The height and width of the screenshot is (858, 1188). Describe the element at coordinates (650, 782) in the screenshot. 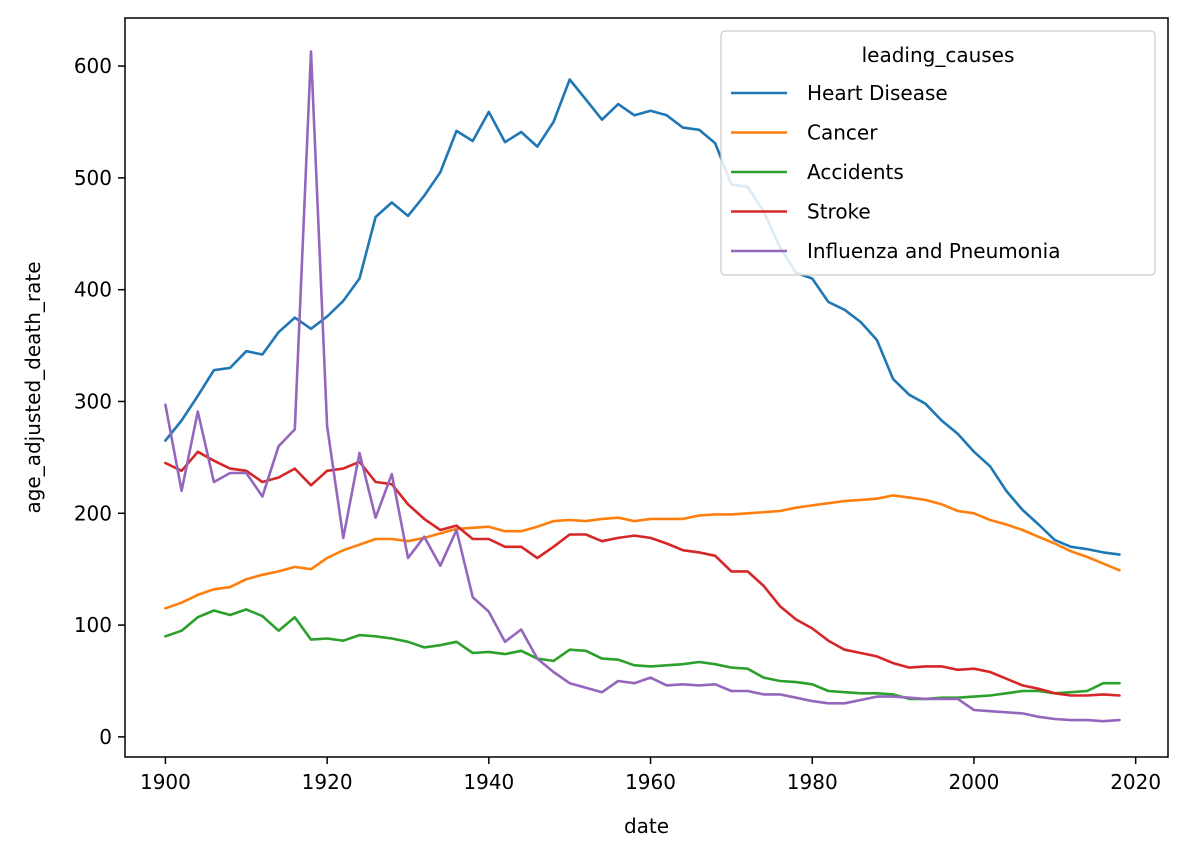

I see `x-tick-label: 1960` at that location.